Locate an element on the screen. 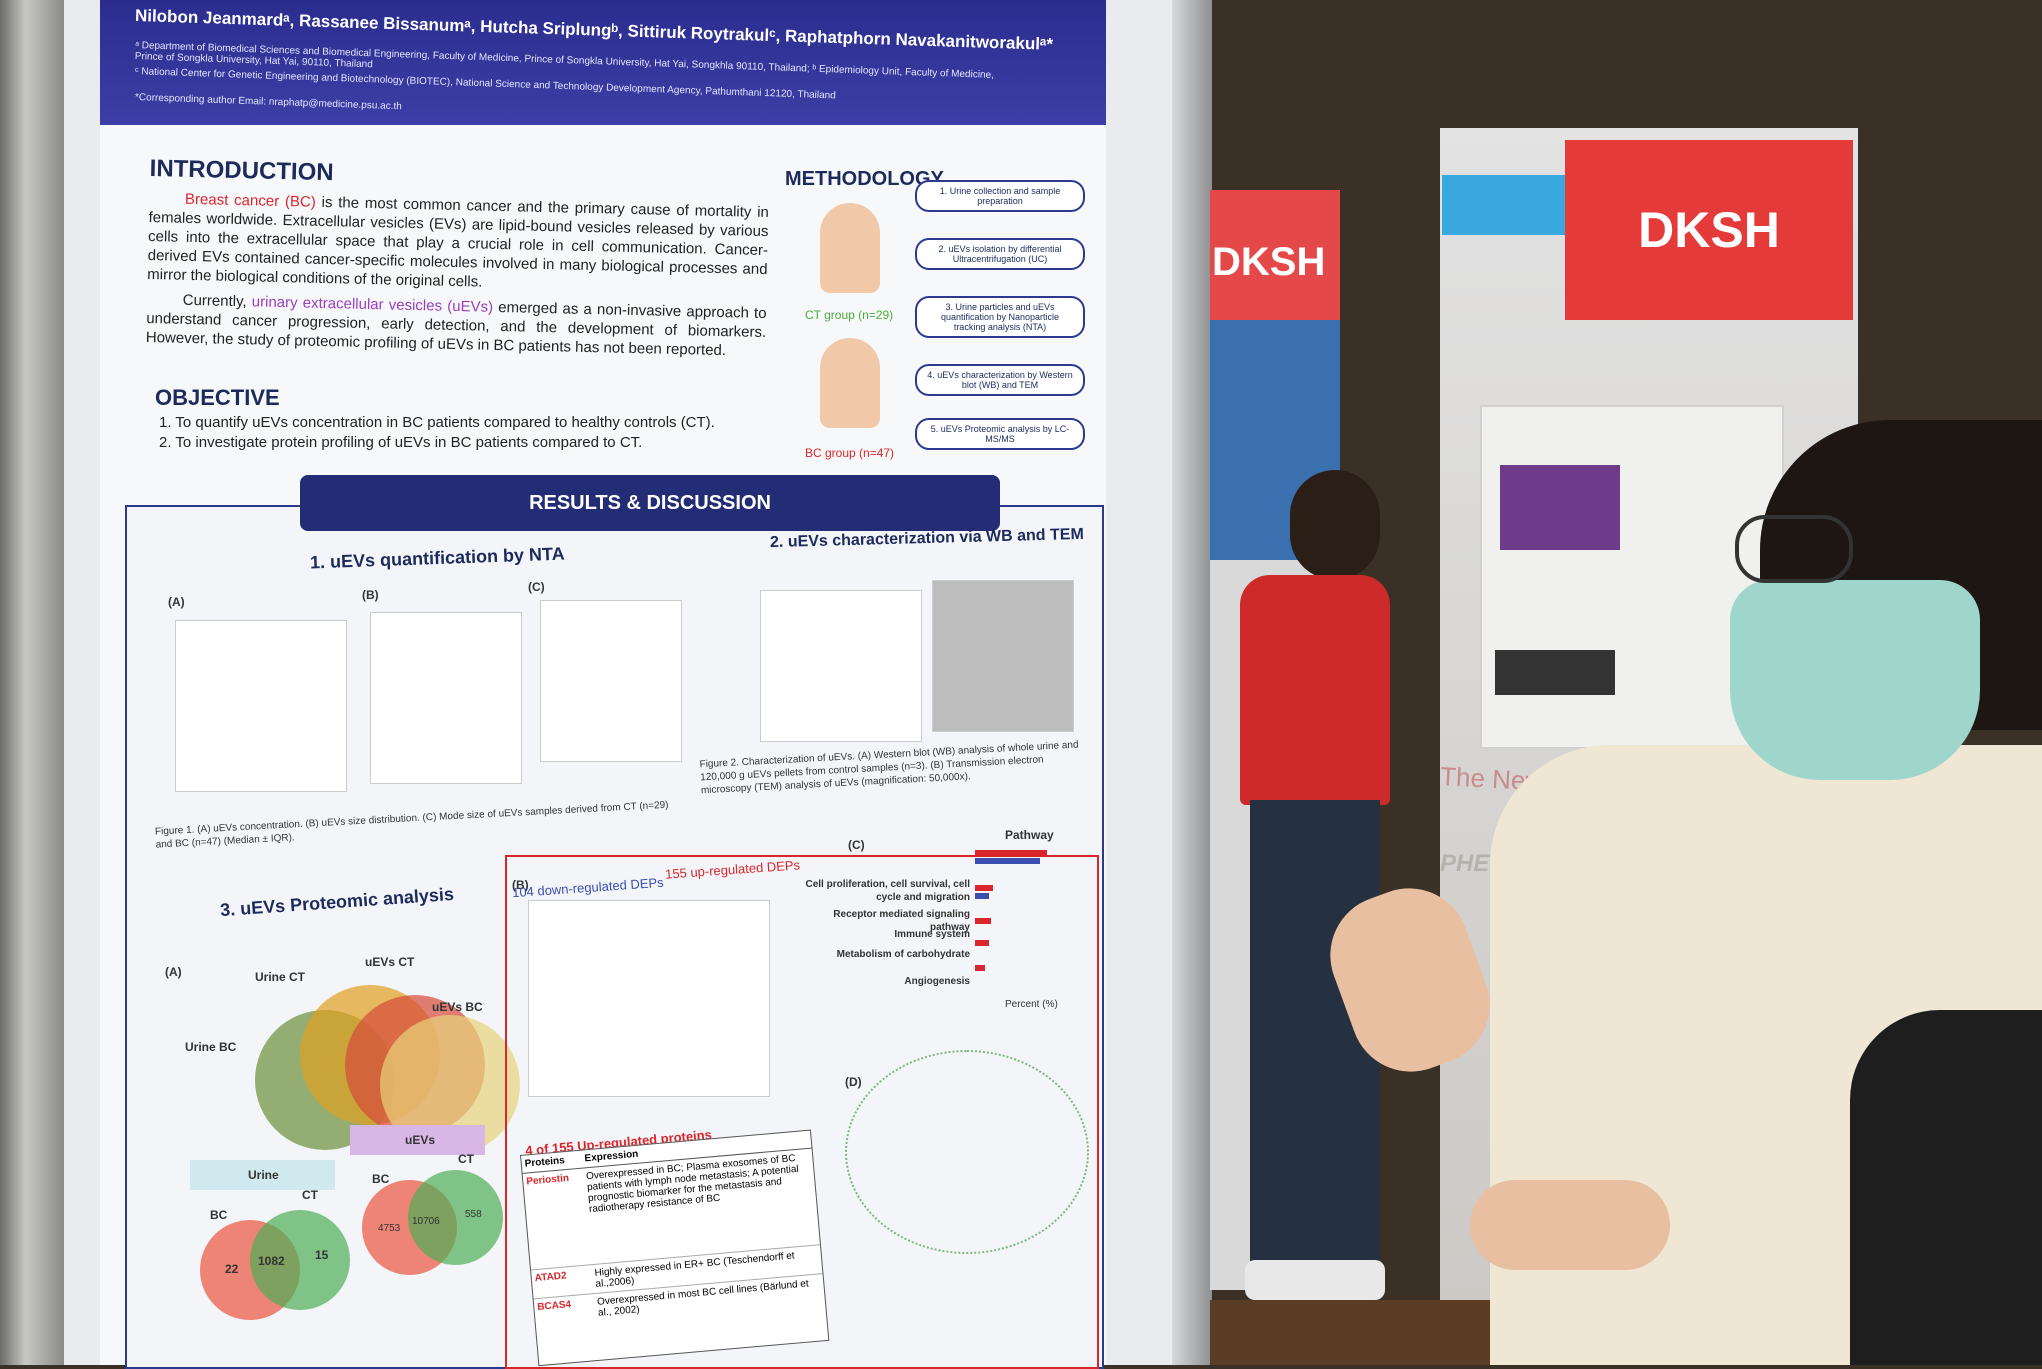 The width and height of the screenshot is (2042, 1369). face-mask is located at coordinates (1855, 680).